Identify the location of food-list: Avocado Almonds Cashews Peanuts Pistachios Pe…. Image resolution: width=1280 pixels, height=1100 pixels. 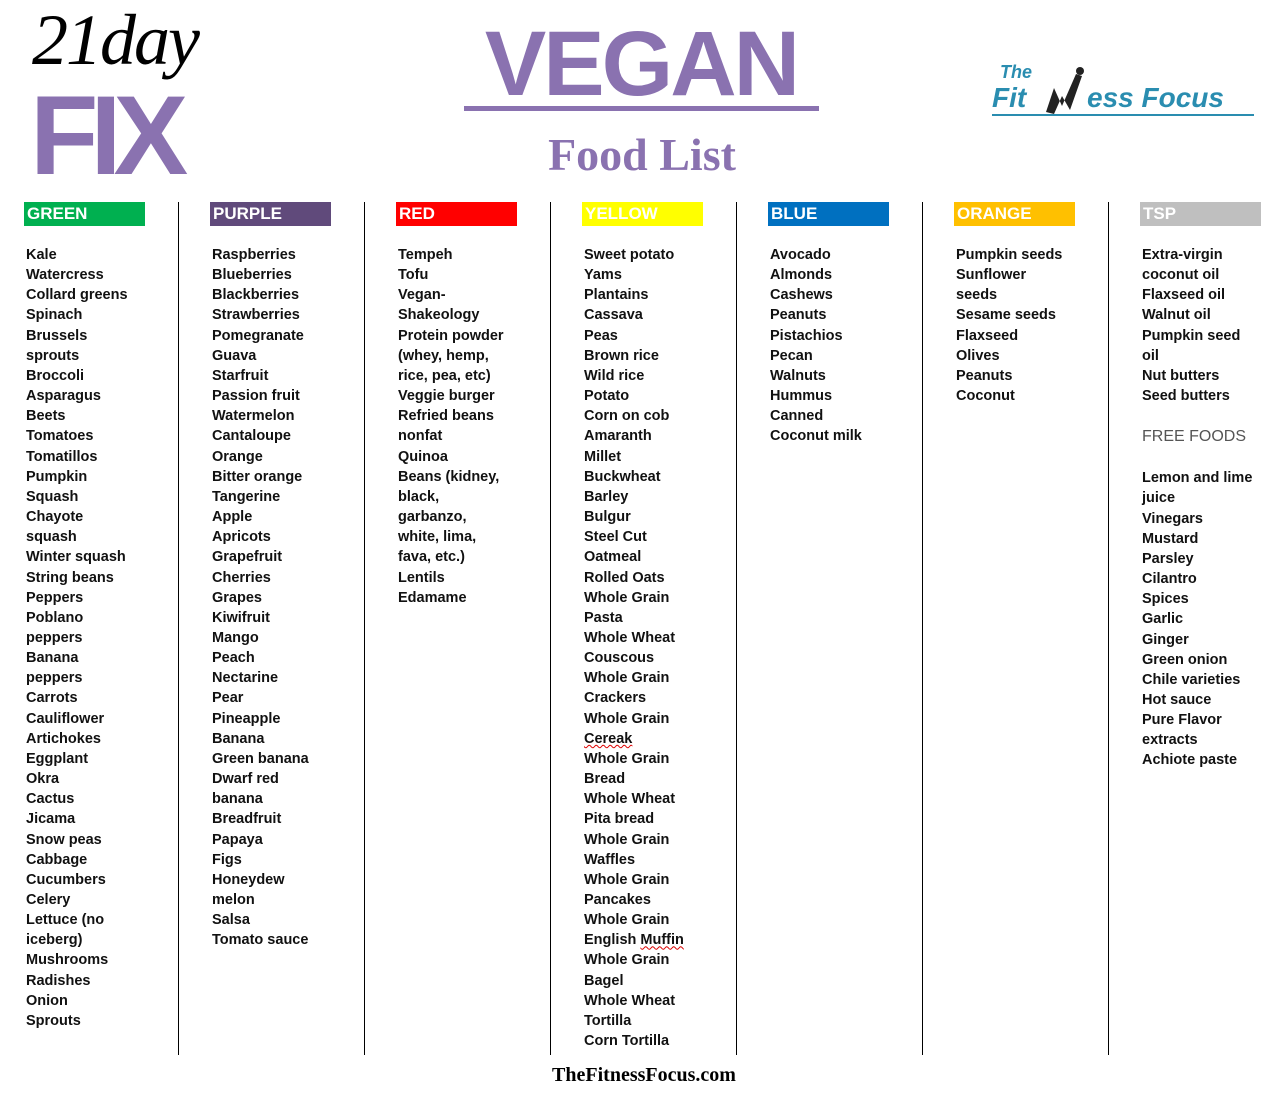
(861, 346).